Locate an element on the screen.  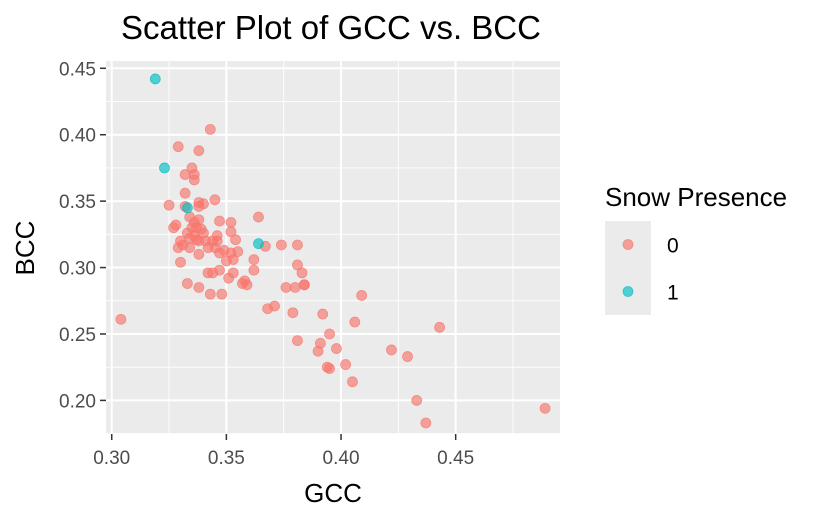
legend-entry-label: 1 is located at coordinates (673, 293).